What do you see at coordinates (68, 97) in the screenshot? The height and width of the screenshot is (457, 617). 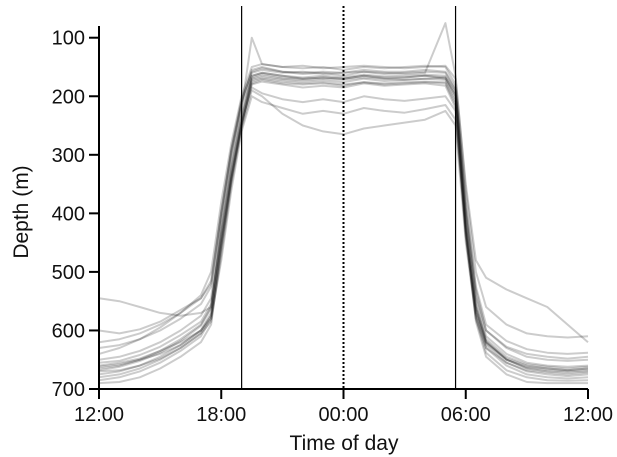 I see `y-tick-label-200: 200` at bounding box center [68, 97].